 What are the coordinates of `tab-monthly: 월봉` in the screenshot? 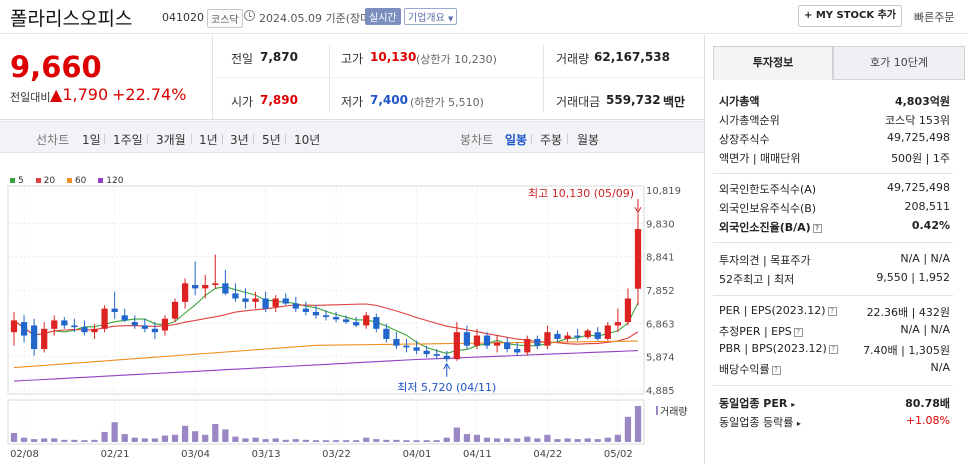 It's located at (588, 140).